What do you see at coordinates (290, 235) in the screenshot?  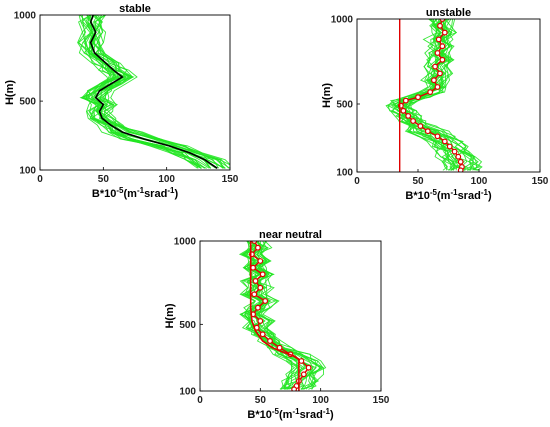 I see `chart-title: near neutral` at bounding box center [290, 235].